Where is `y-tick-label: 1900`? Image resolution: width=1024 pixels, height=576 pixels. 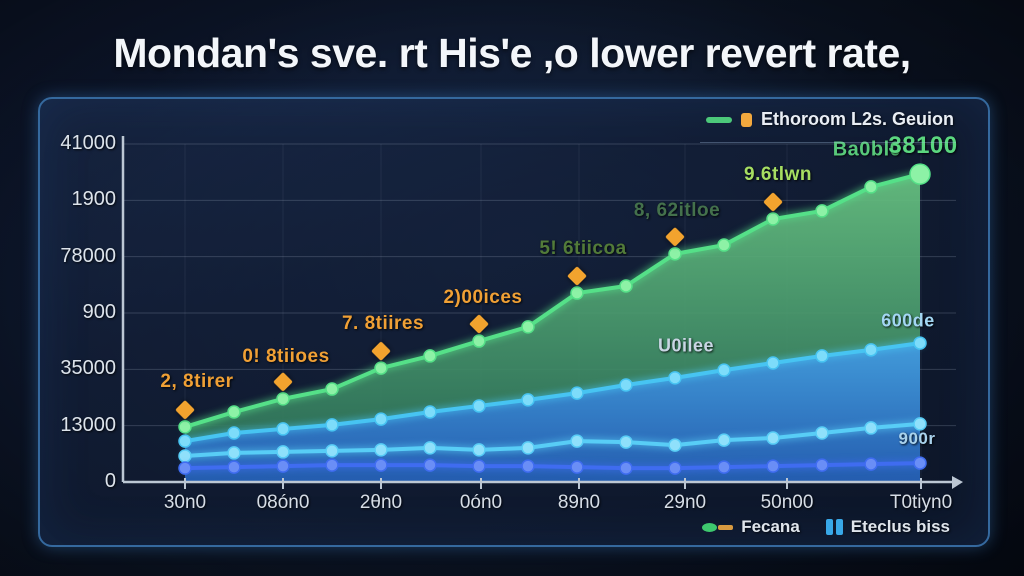
y-tick-label: 1900 is located at coordinates (94, 199).